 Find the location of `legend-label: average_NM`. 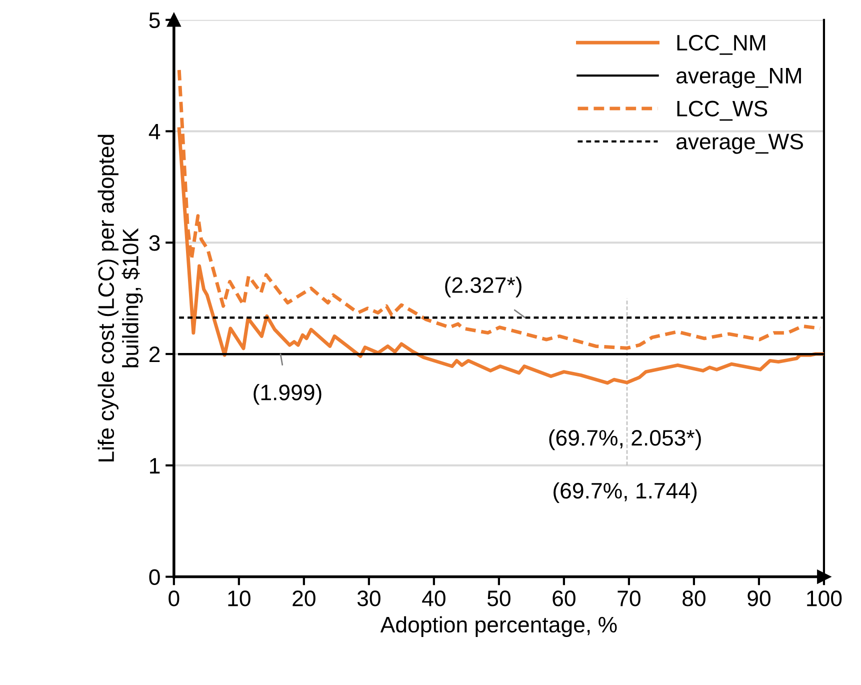

legend-label: average_NM is located at coordinates (738, 78).